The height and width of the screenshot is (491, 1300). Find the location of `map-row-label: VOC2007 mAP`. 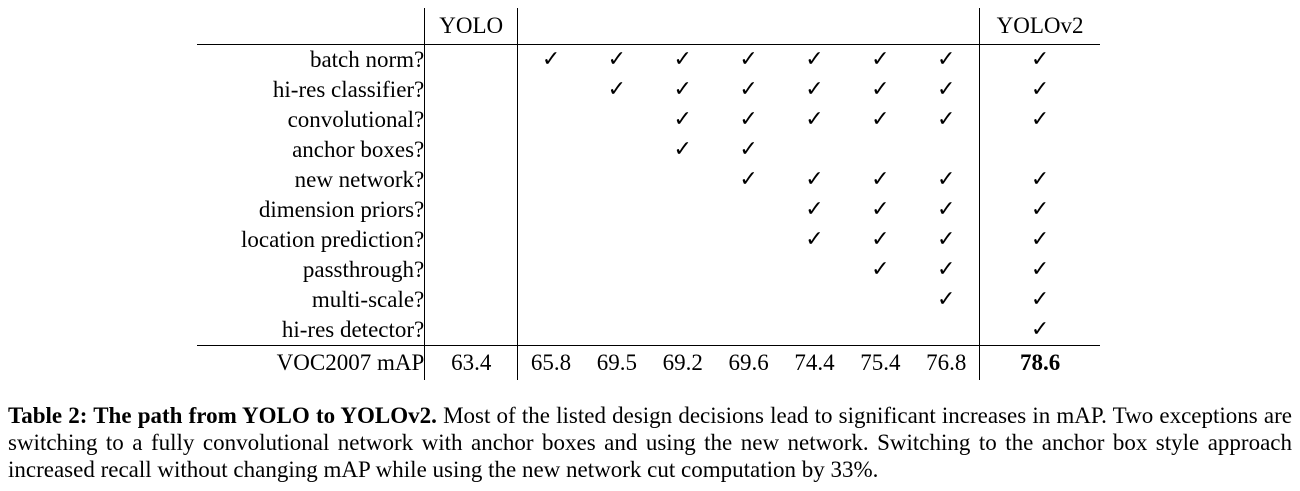

map-row-label: VOC2007 mAP is located at coordinates (311, 362).